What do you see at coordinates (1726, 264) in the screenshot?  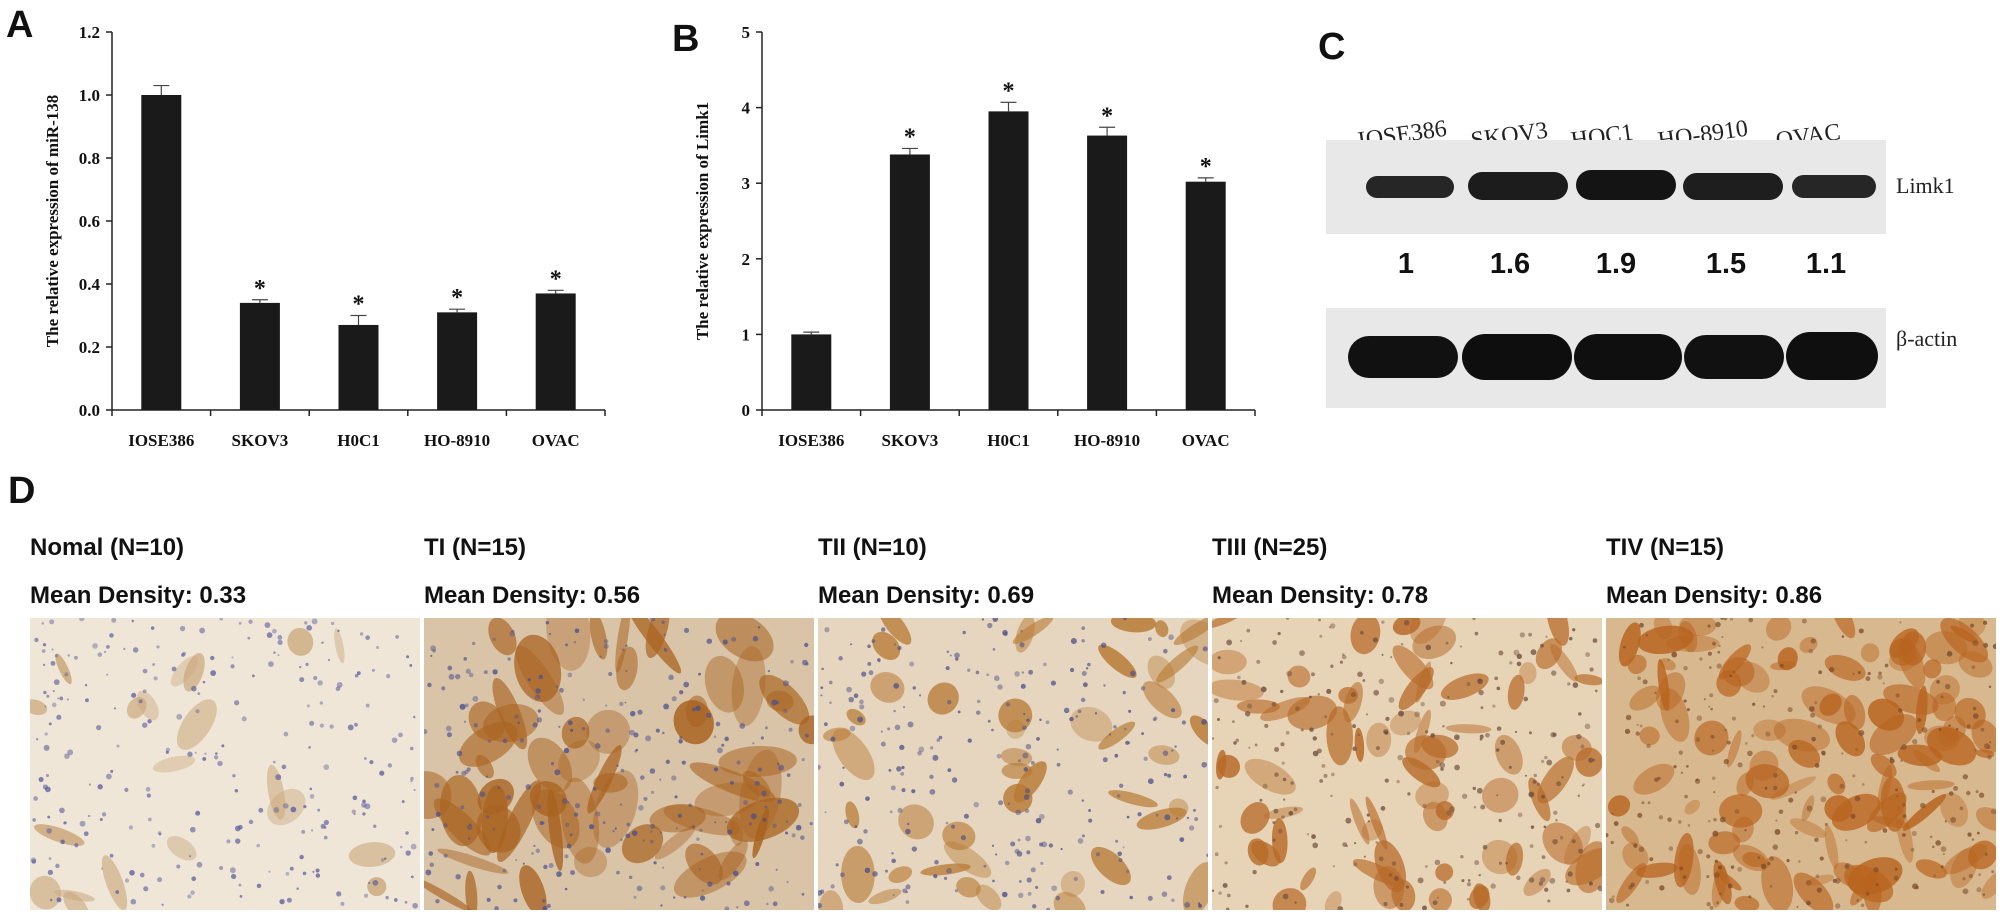 I see `quant-value-4: 1.5` at bounding box center [1726, 264].